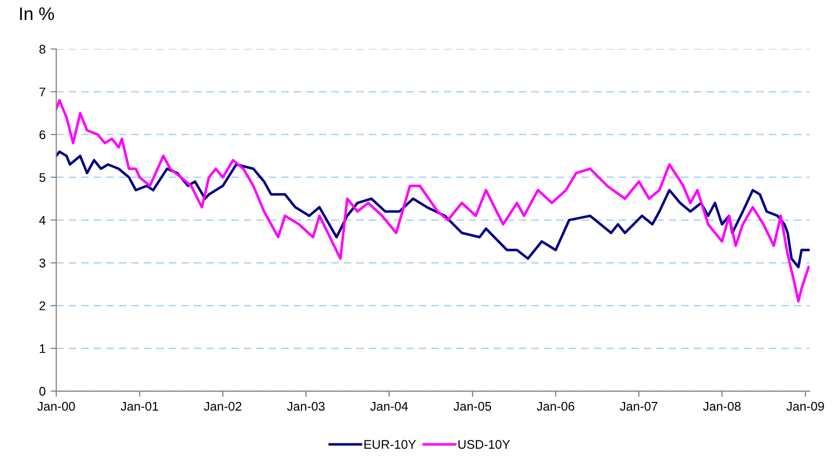  What do you see at coordinates (43, 135) in the screenshot?
I see `y-tick-label: 6` at bounding box center [43, 135].